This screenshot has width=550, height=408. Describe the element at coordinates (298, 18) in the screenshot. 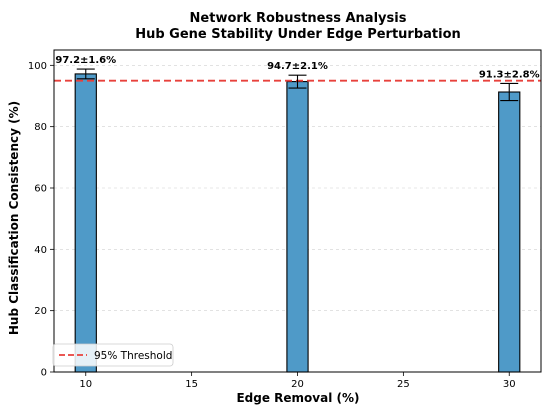

I see `chart-title-line-1: Network Robustness Analysis` at that location.